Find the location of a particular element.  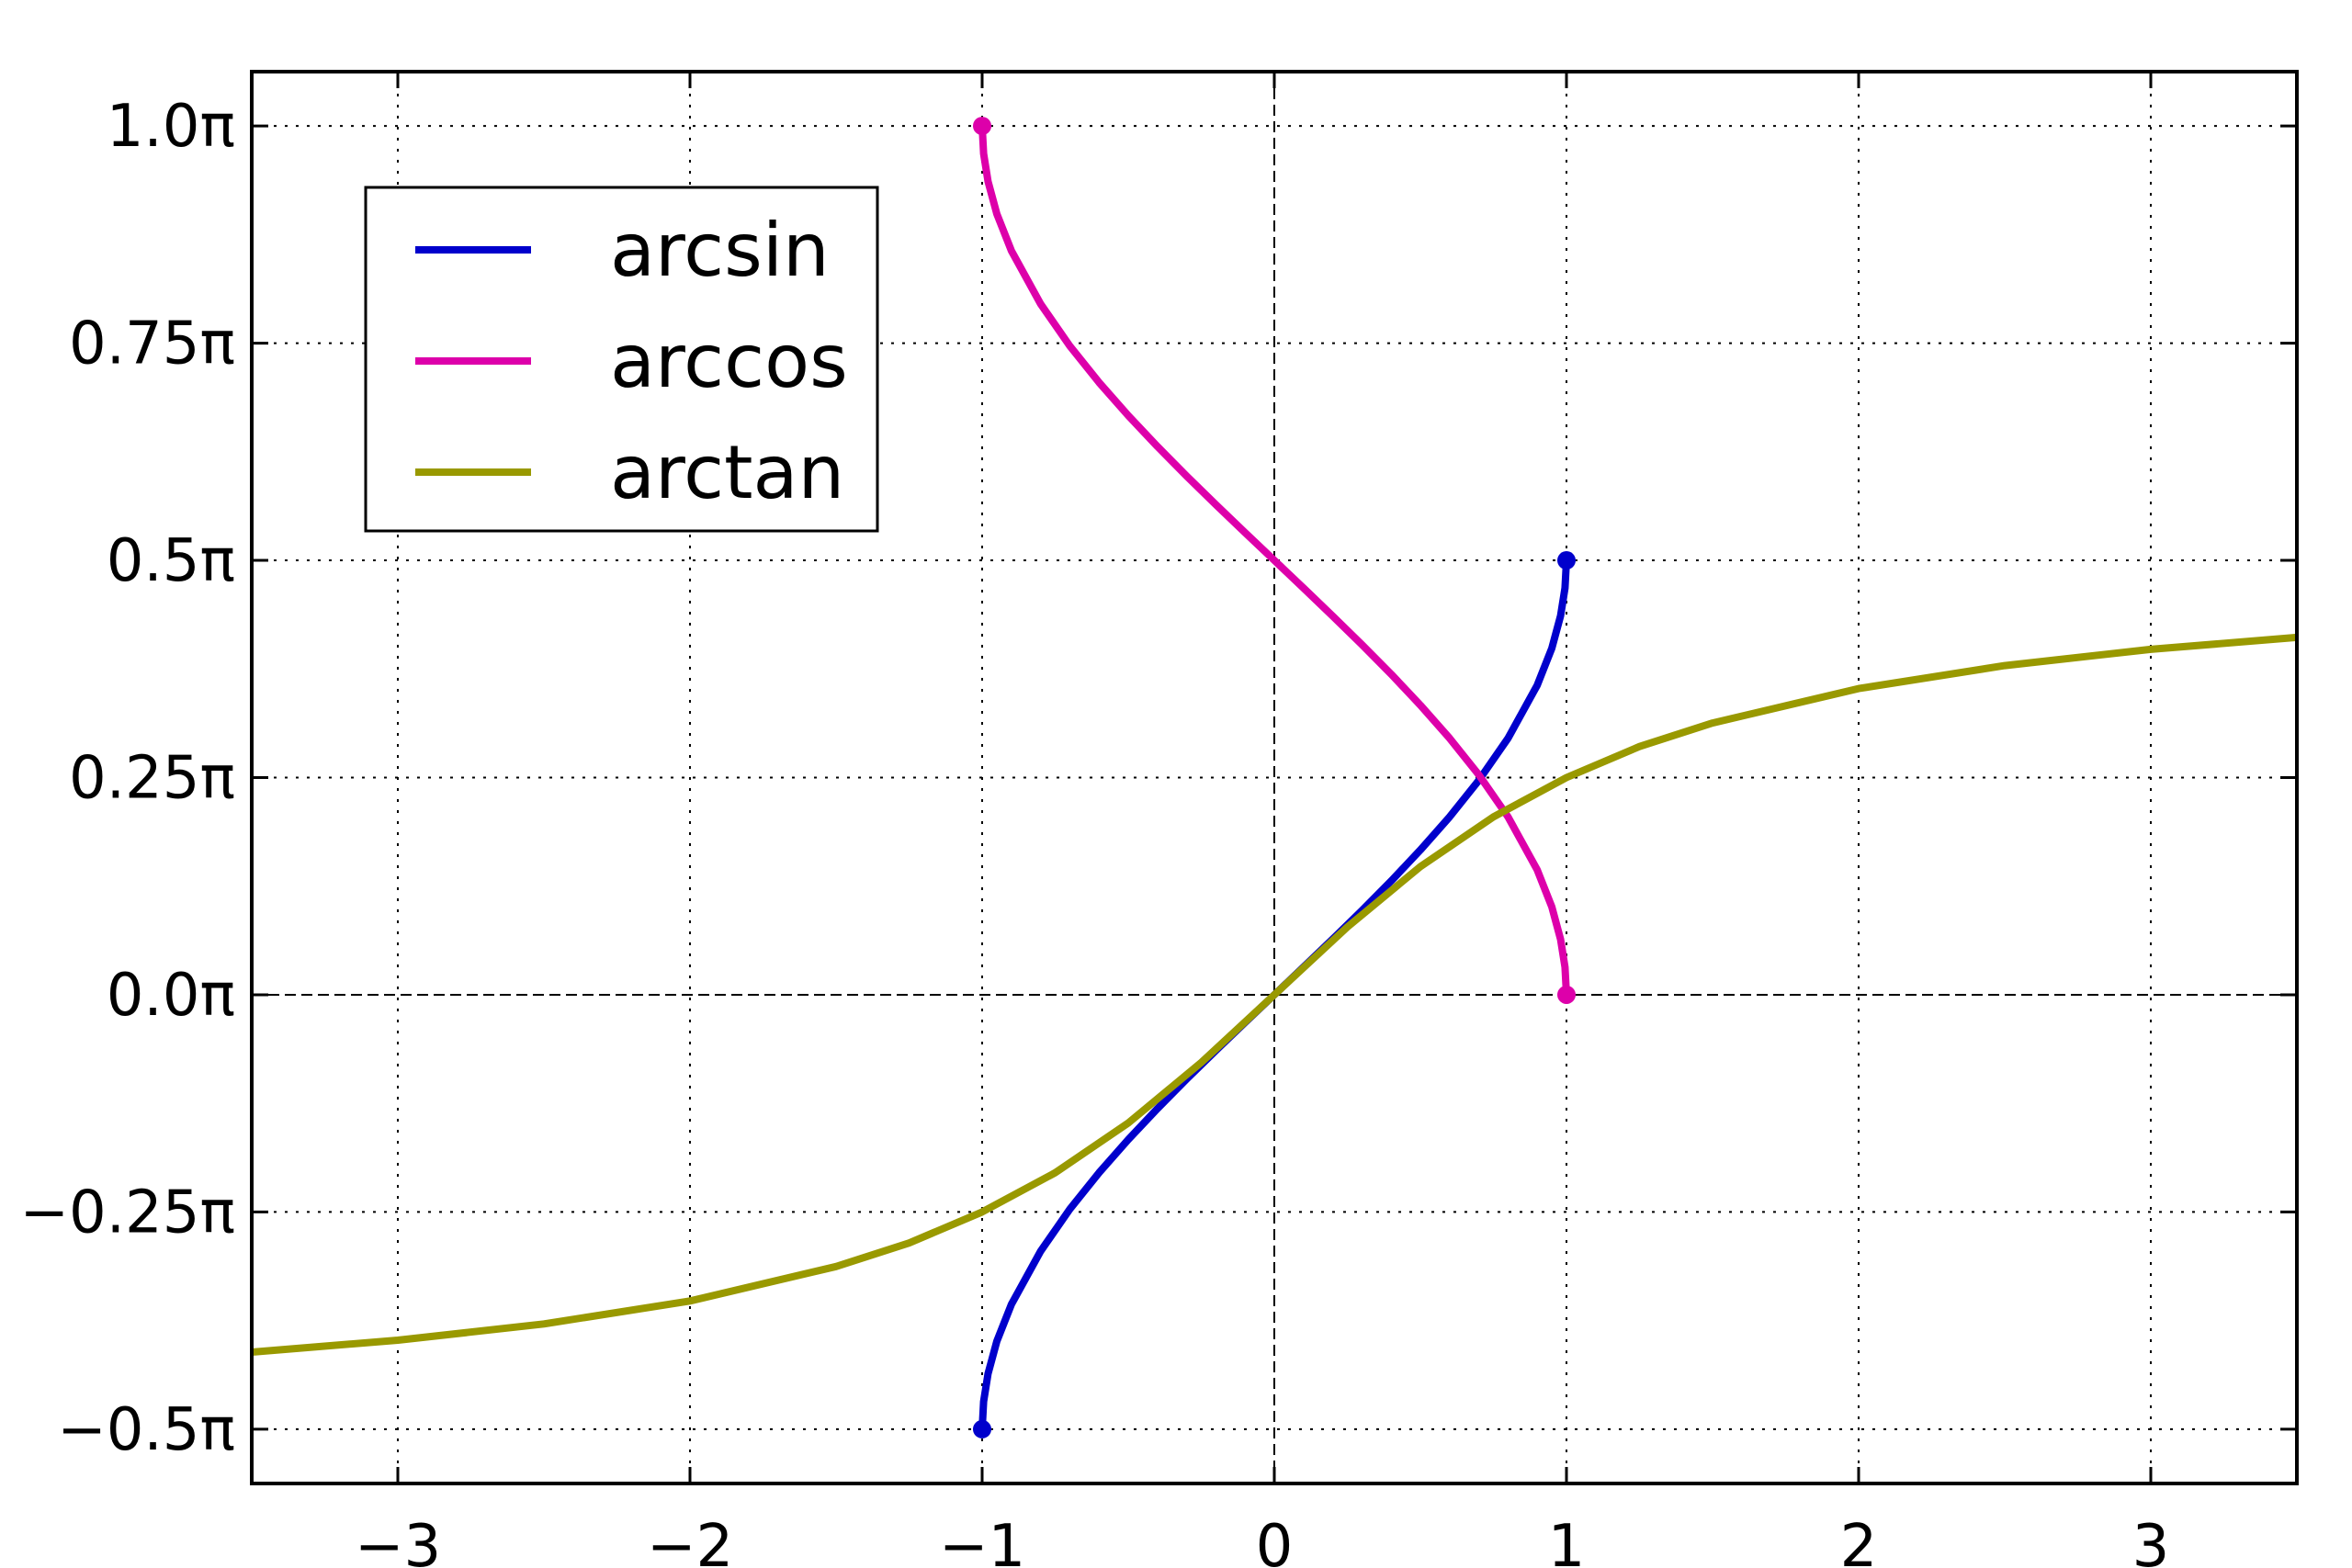

x-tick-label: 2 is located at coordinates (1859, 1541).